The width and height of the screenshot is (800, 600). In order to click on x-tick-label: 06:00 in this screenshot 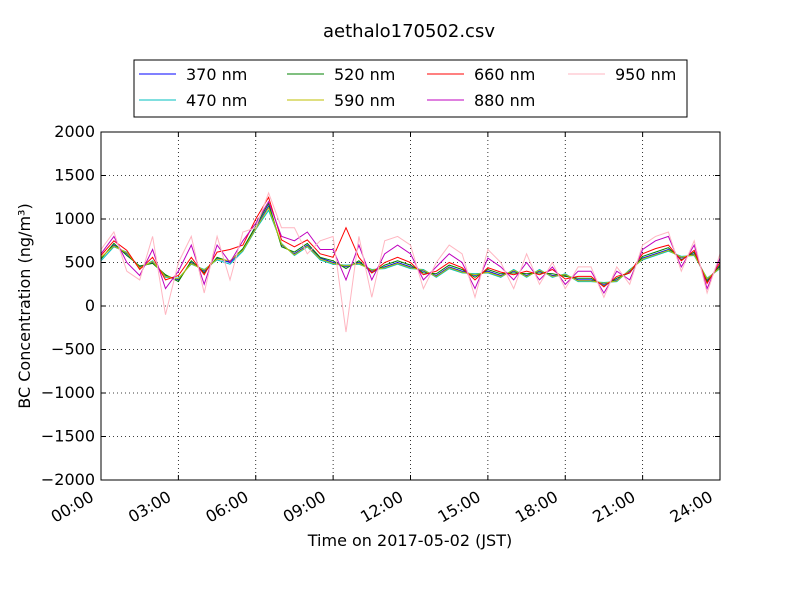, I will do `click(226, 507)`.